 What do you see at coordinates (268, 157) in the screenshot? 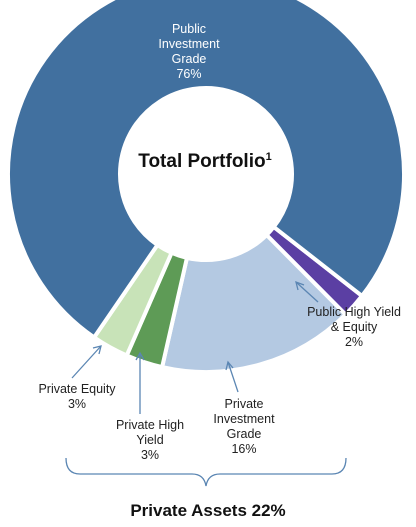
I see `title-note: 1` at bounding box center [268, 157].